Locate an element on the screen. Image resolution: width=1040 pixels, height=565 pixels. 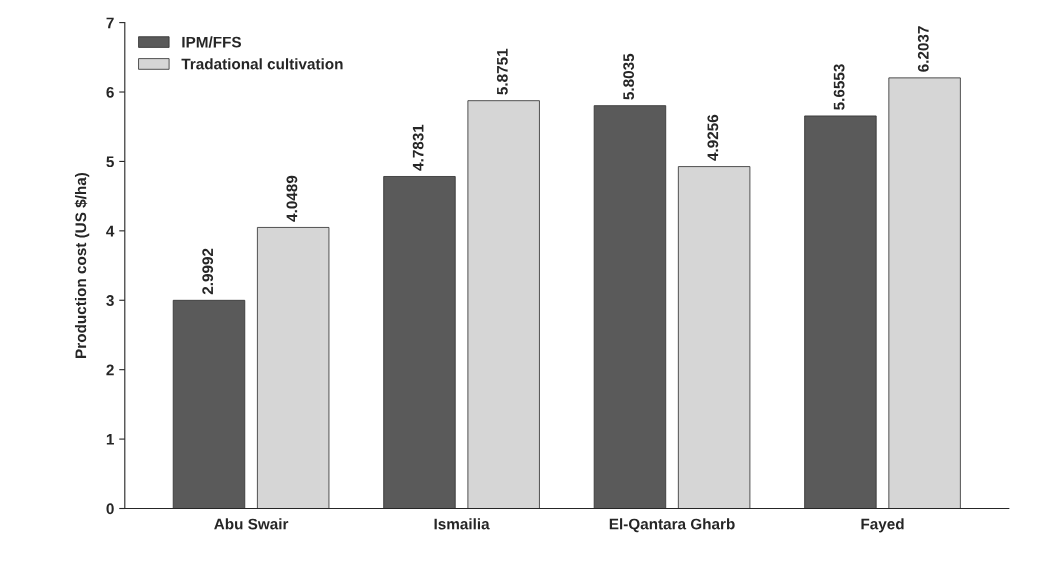
y-tick-label: 7 is located at coordinates (110, 23).